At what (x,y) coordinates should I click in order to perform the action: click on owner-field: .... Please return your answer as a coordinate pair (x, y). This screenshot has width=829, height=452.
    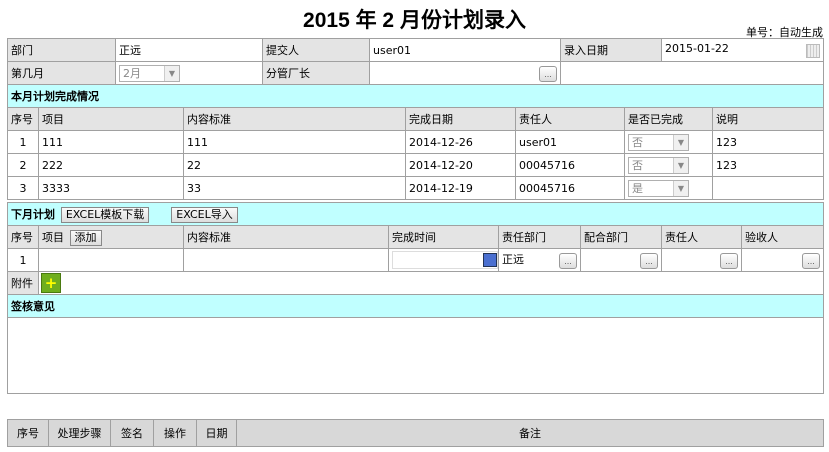
    Looking at the image, I should click on (701, 260).